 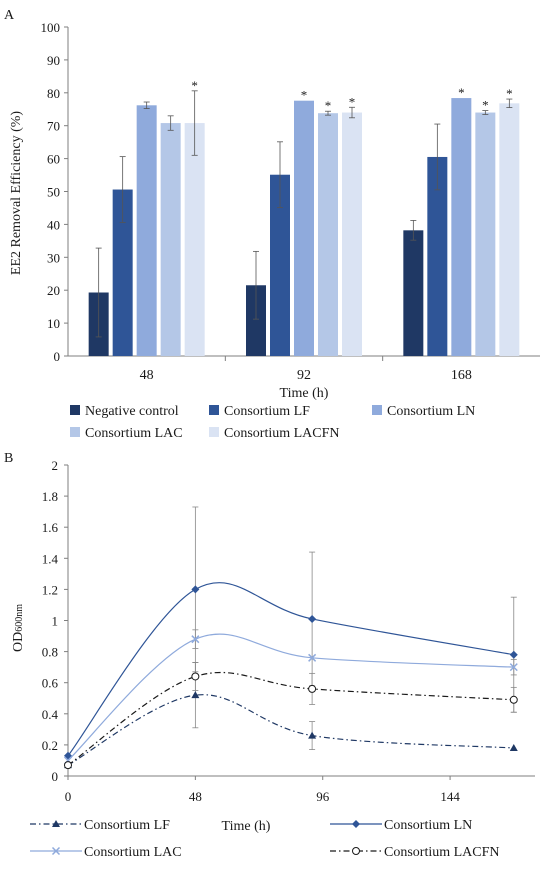 What do you see at coordinates (9, 15) in the screenshot?
I see `panel-a-label: A` at bounding box center [9, 15].